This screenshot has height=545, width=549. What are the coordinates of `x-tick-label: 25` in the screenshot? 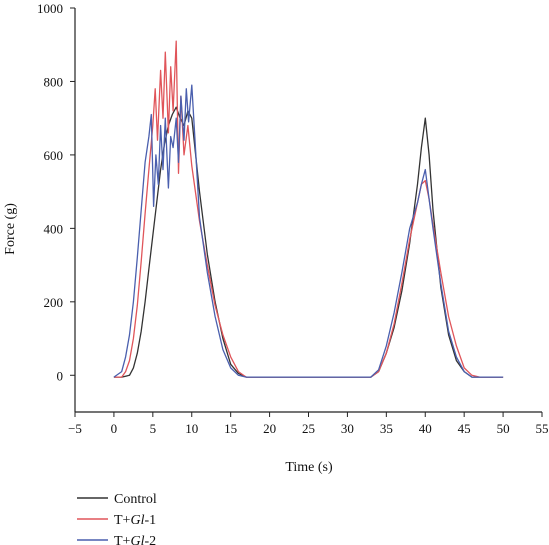 It's located at (308, 428).